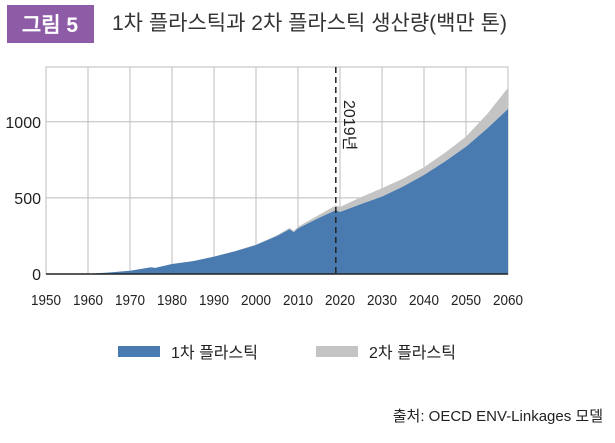 This screenshot has height=443, width=615. Describe the element at coordinates (508, 301) in the screenshot. I see `x-tick-label: 2060` at that location.